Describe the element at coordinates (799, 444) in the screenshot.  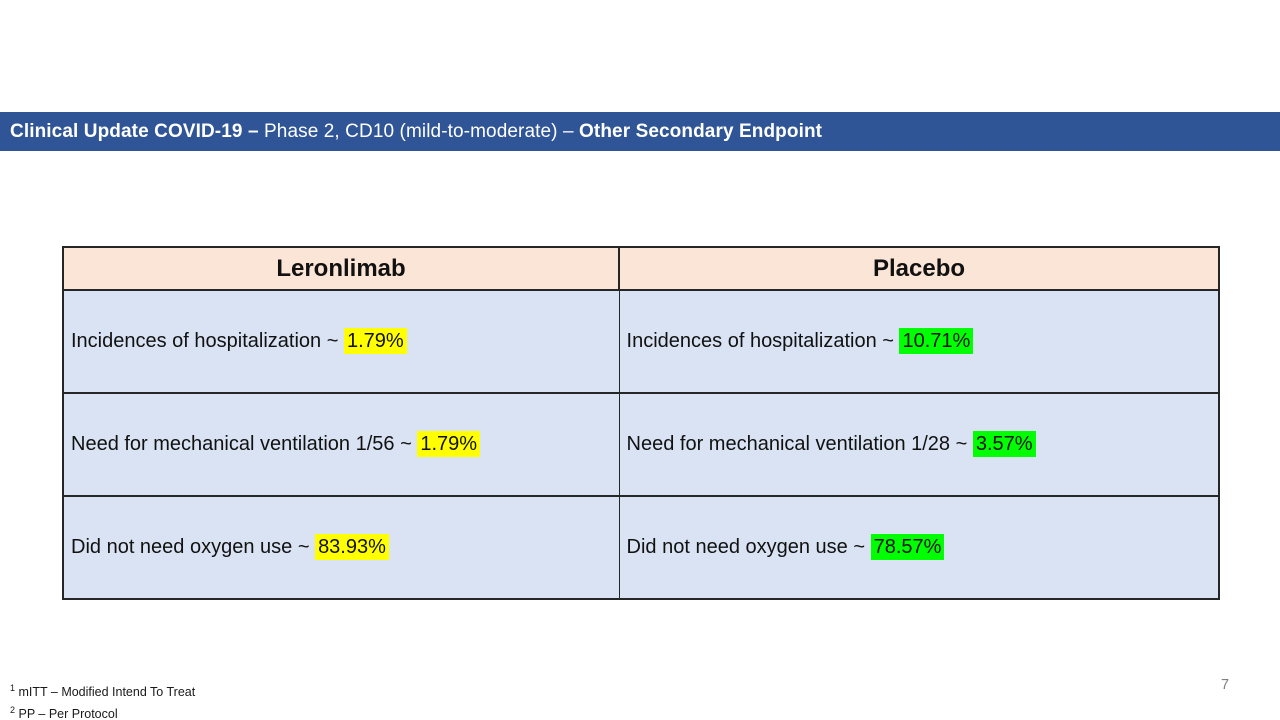
I see `cell-text: Need for mechanical ventilation 1/28 ~` at that location.